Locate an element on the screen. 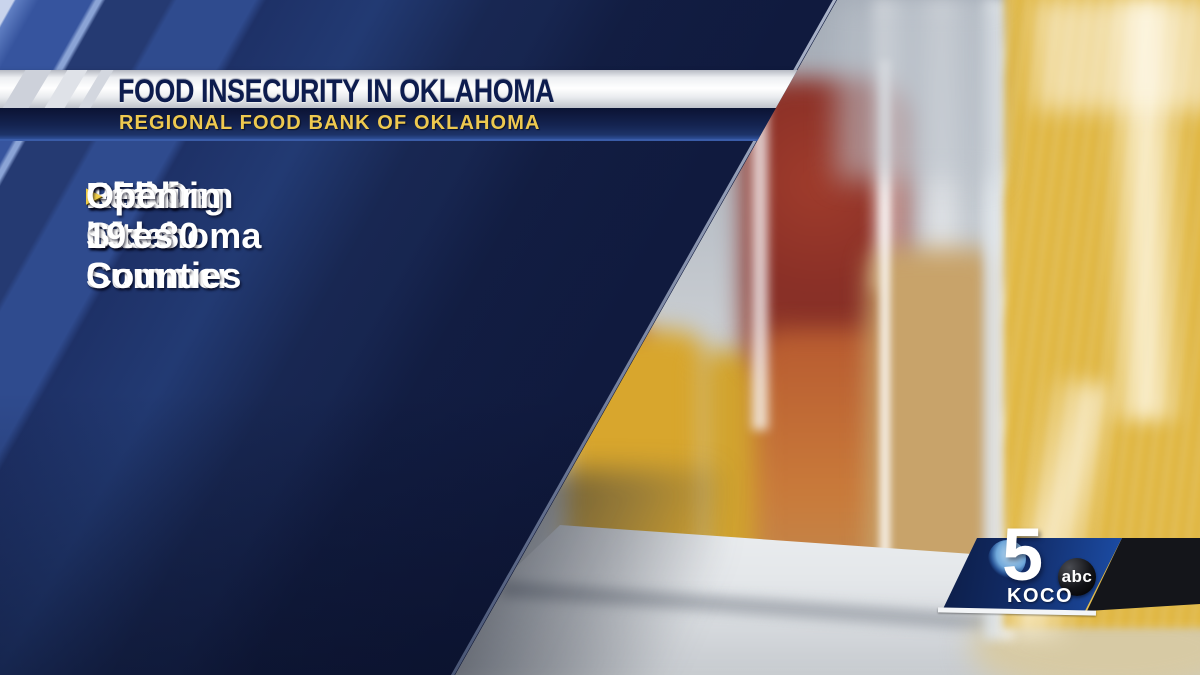  bullet-line: Feeding Sites is located at coordinates (156, 215).